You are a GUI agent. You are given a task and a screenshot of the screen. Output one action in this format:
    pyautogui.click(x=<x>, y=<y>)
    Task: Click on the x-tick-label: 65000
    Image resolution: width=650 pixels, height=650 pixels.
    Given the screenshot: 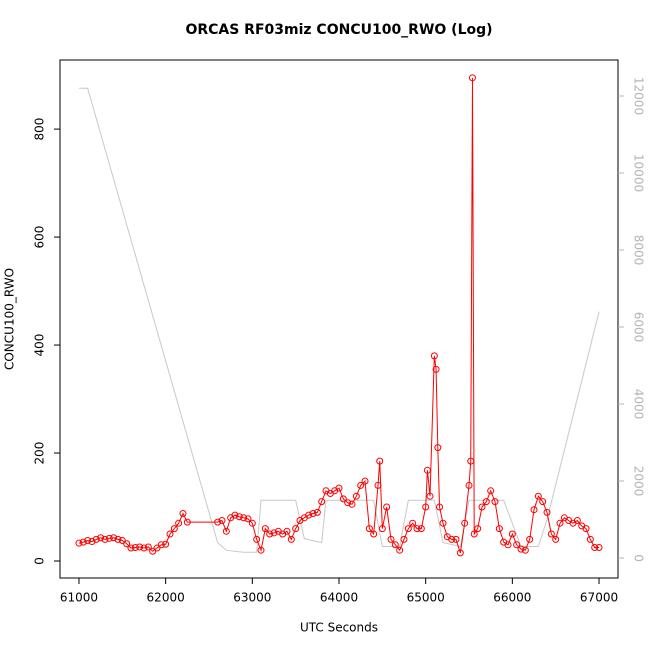 What is the action you would take?
    pyautogui.click(x=426, y=598)
    